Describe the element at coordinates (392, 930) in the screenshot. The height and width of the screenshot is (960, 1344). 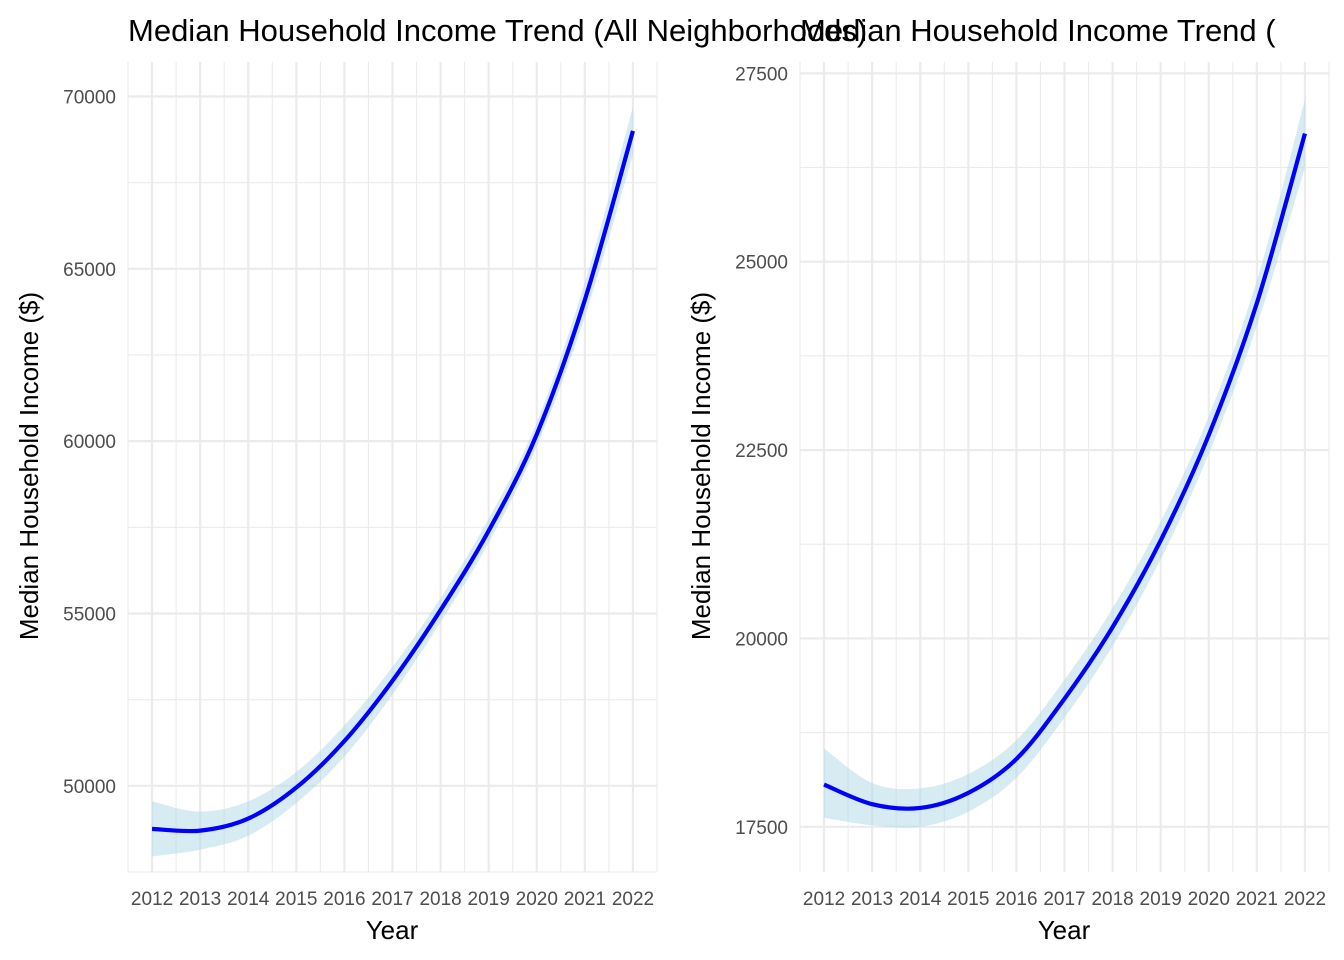
I see `left-chart-x-axis-title: Year` at that location.